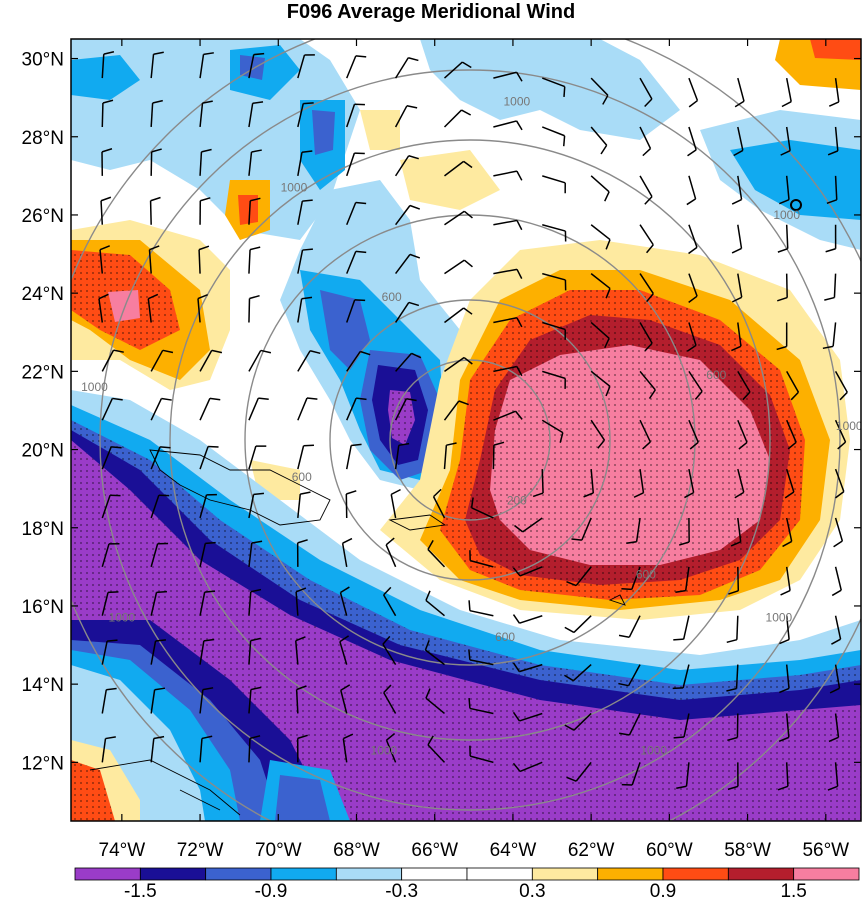 Image resolution: width=862 pixels, height=900 pixels. What do you see at coordinates (43, 685) in the screenshot?
I see `latitude-label: 14°N` at bounding box center [43, 685].